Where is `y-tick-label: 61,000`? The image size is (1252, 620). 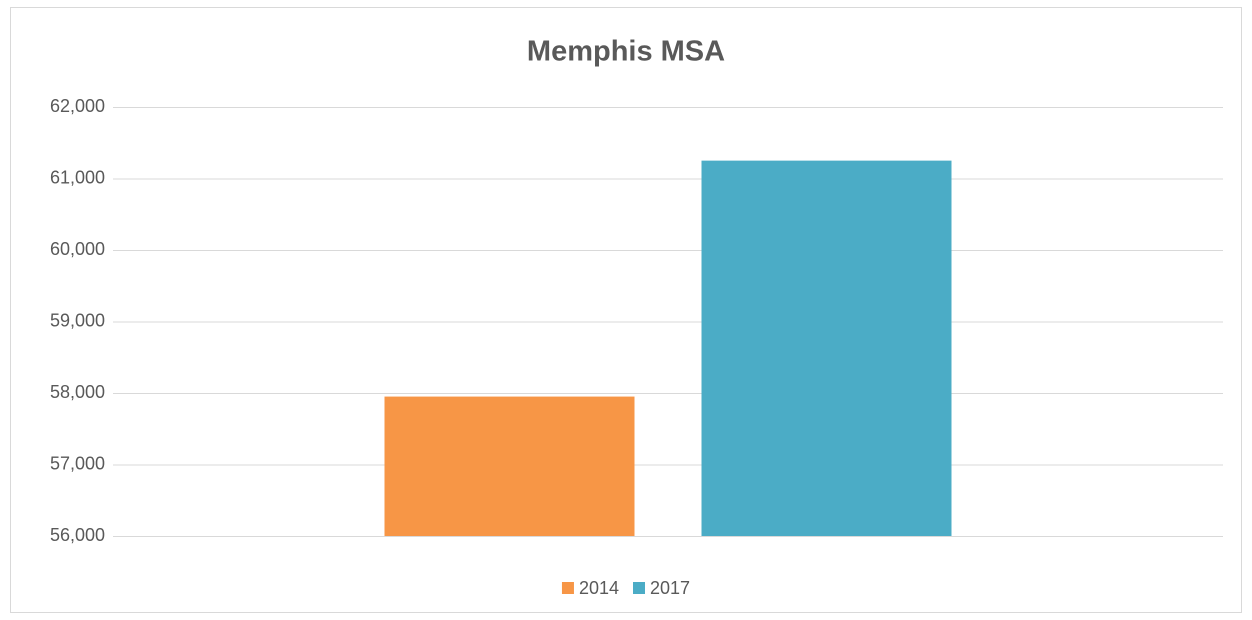
y-tick-label: 61,000 is located at coordinates (77, 177).